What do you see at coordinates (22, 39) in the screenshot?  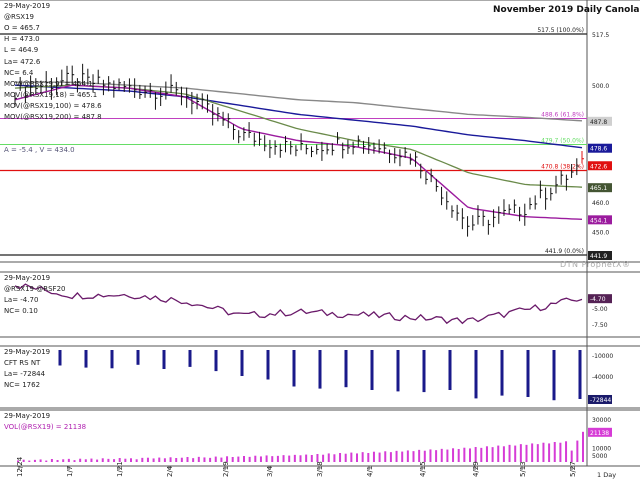 I see `price-high: H = 473.0` at bounding box center [22, 39].